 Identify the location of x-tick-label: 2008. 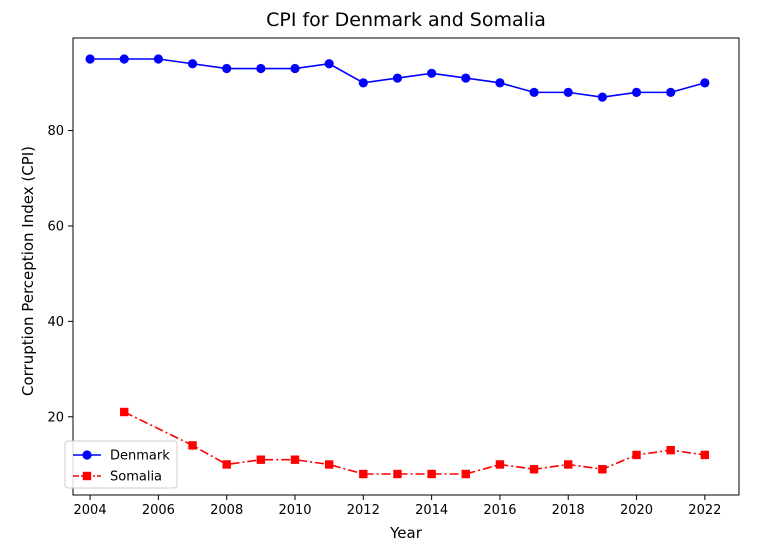
(226, 510).